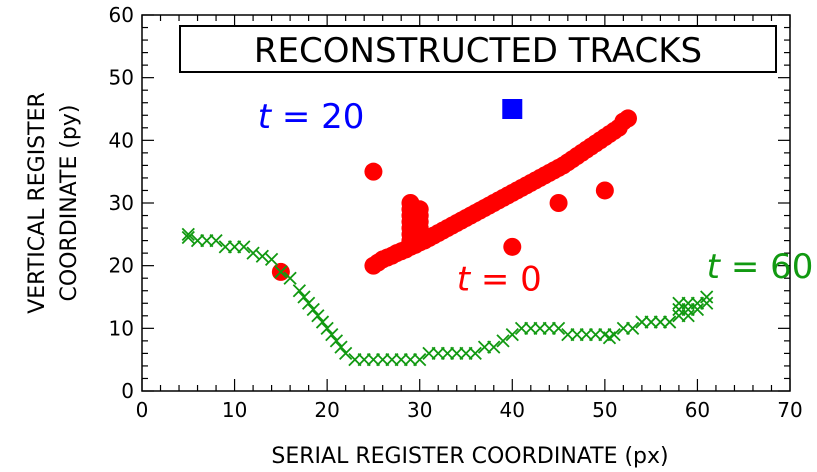 Image resolution: width=817 pixels, height=472 pixels. What do you see at coordinates (142, 410) in the screenshot?
I see `x-tick-label: 0` at bounding box center [142, 410].